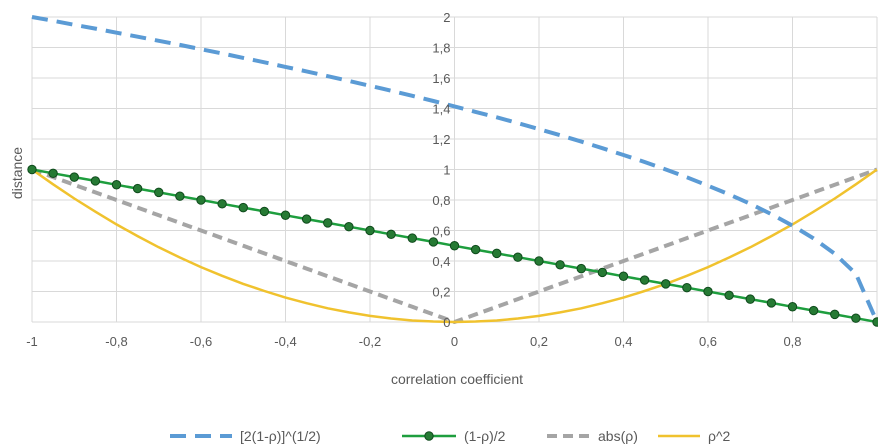  What do you see at coordinates (485, 436) in the screenshot?
I see `legend-label: (1-ρ)/2` at bounding box center [485, 436].